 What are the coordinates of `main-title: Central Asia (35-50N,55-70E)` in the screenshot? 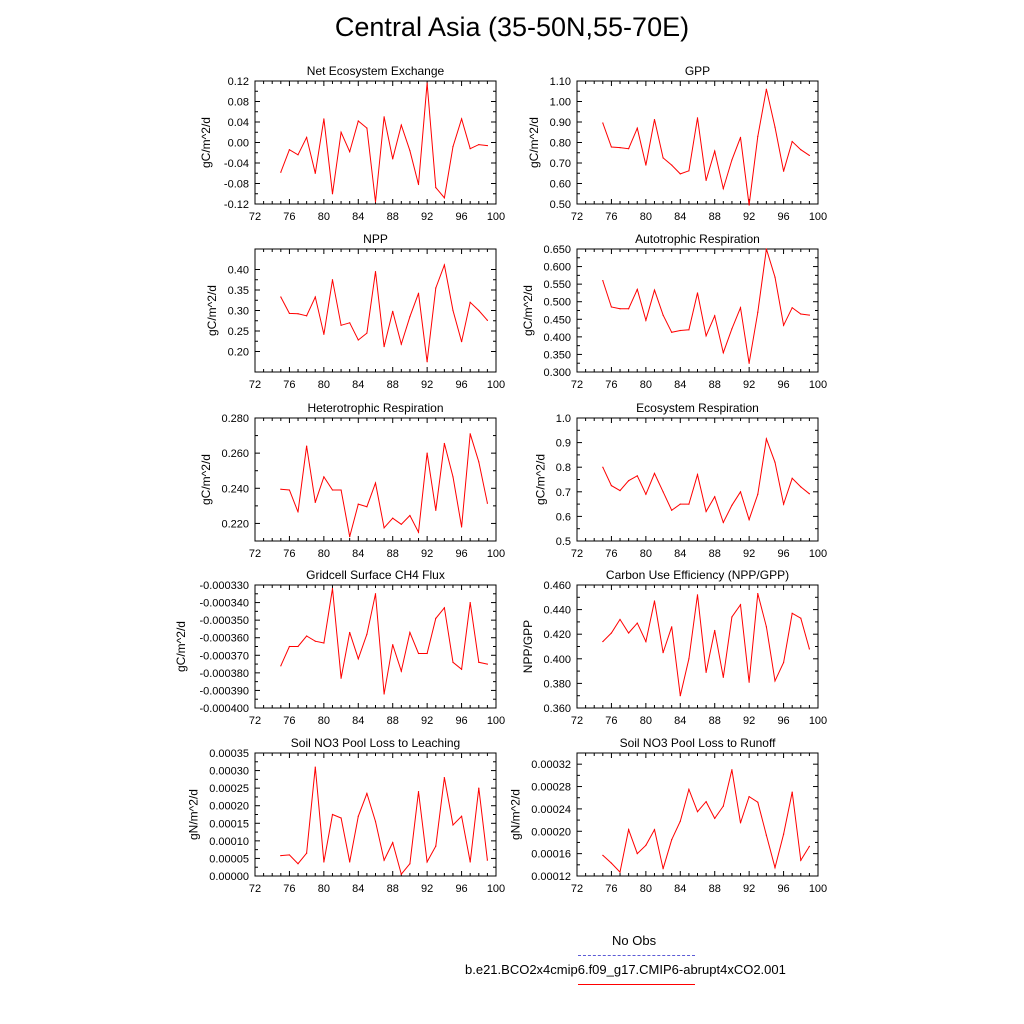 It's located at (512, 27).